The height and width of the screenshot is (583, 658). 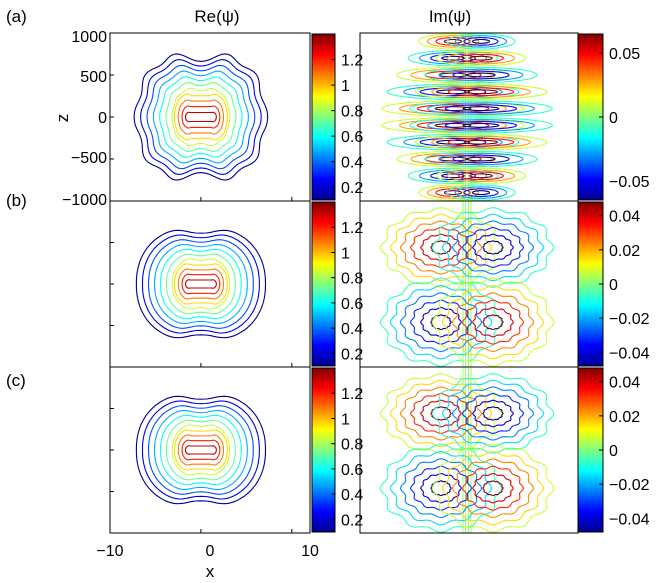 What do you see at coordinates (352, 520) in the screenshot?
I see `re-colorbar-tick-label: 0.2` at bounding box center [352, 520].